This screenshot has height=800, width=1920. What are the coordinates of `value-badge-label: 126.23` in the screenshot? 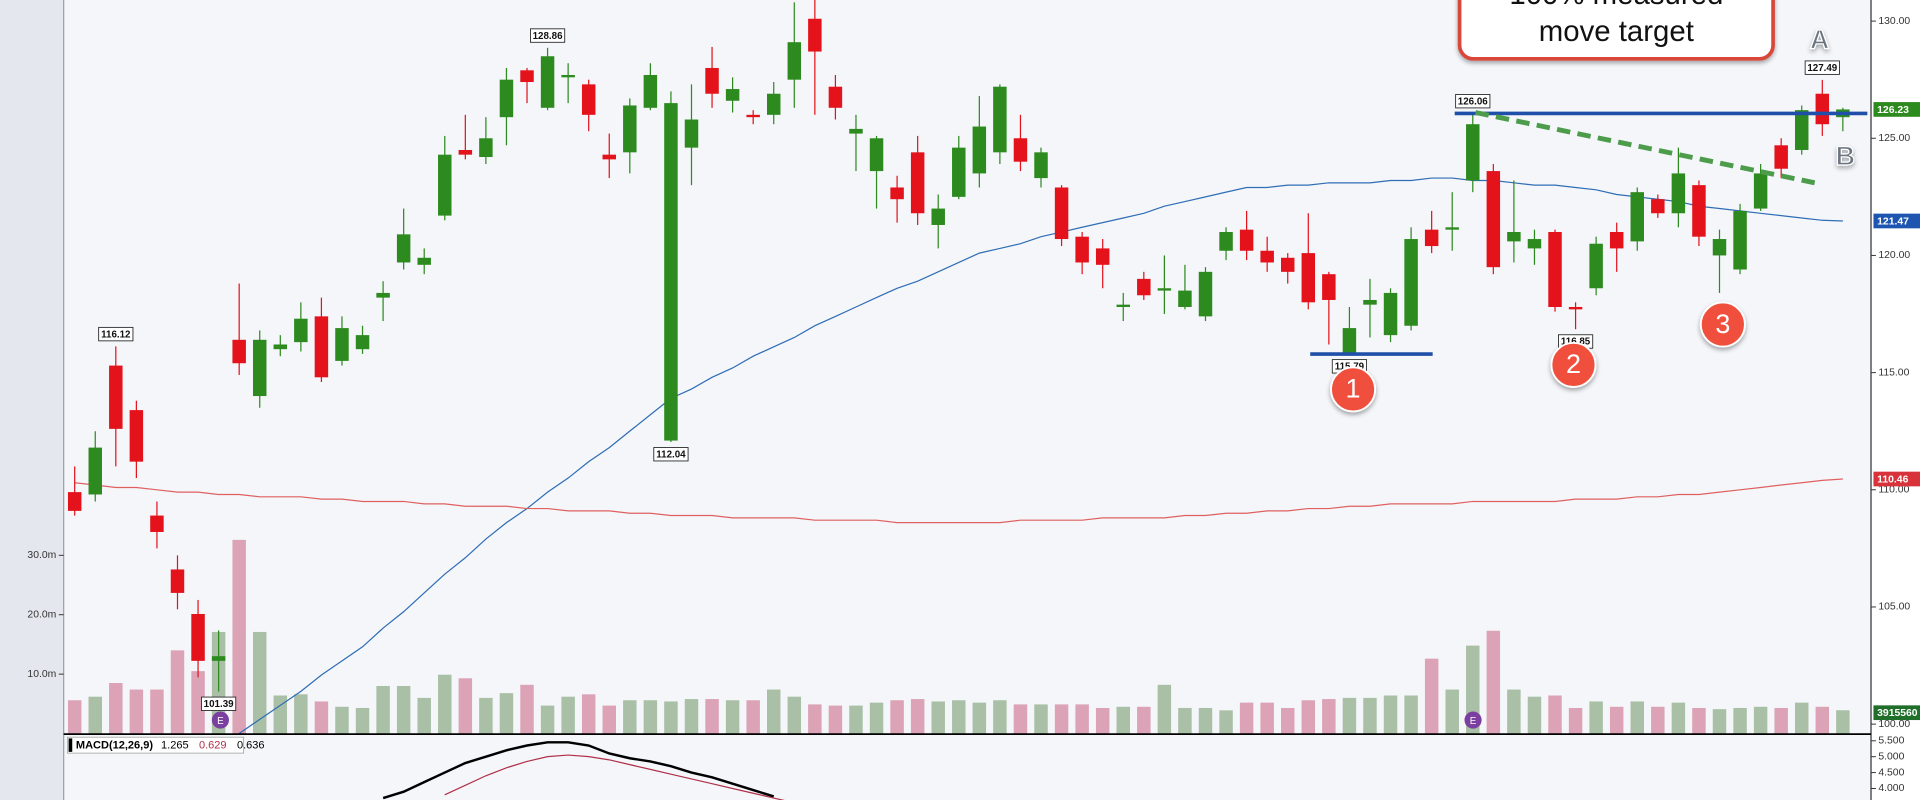 It's located at (1893, 110).